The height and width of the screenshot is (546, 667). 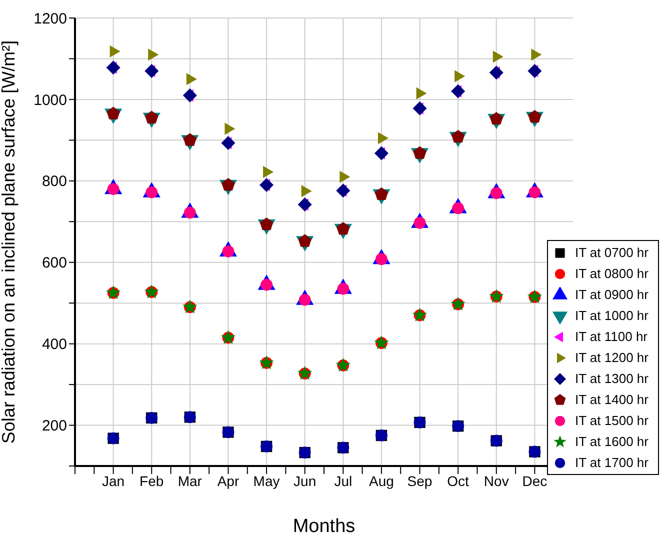 What do you see at coordinates (458, 480) in the screenshot?
I see `x-tick-label: Oct` at bounding box center [458, 480].